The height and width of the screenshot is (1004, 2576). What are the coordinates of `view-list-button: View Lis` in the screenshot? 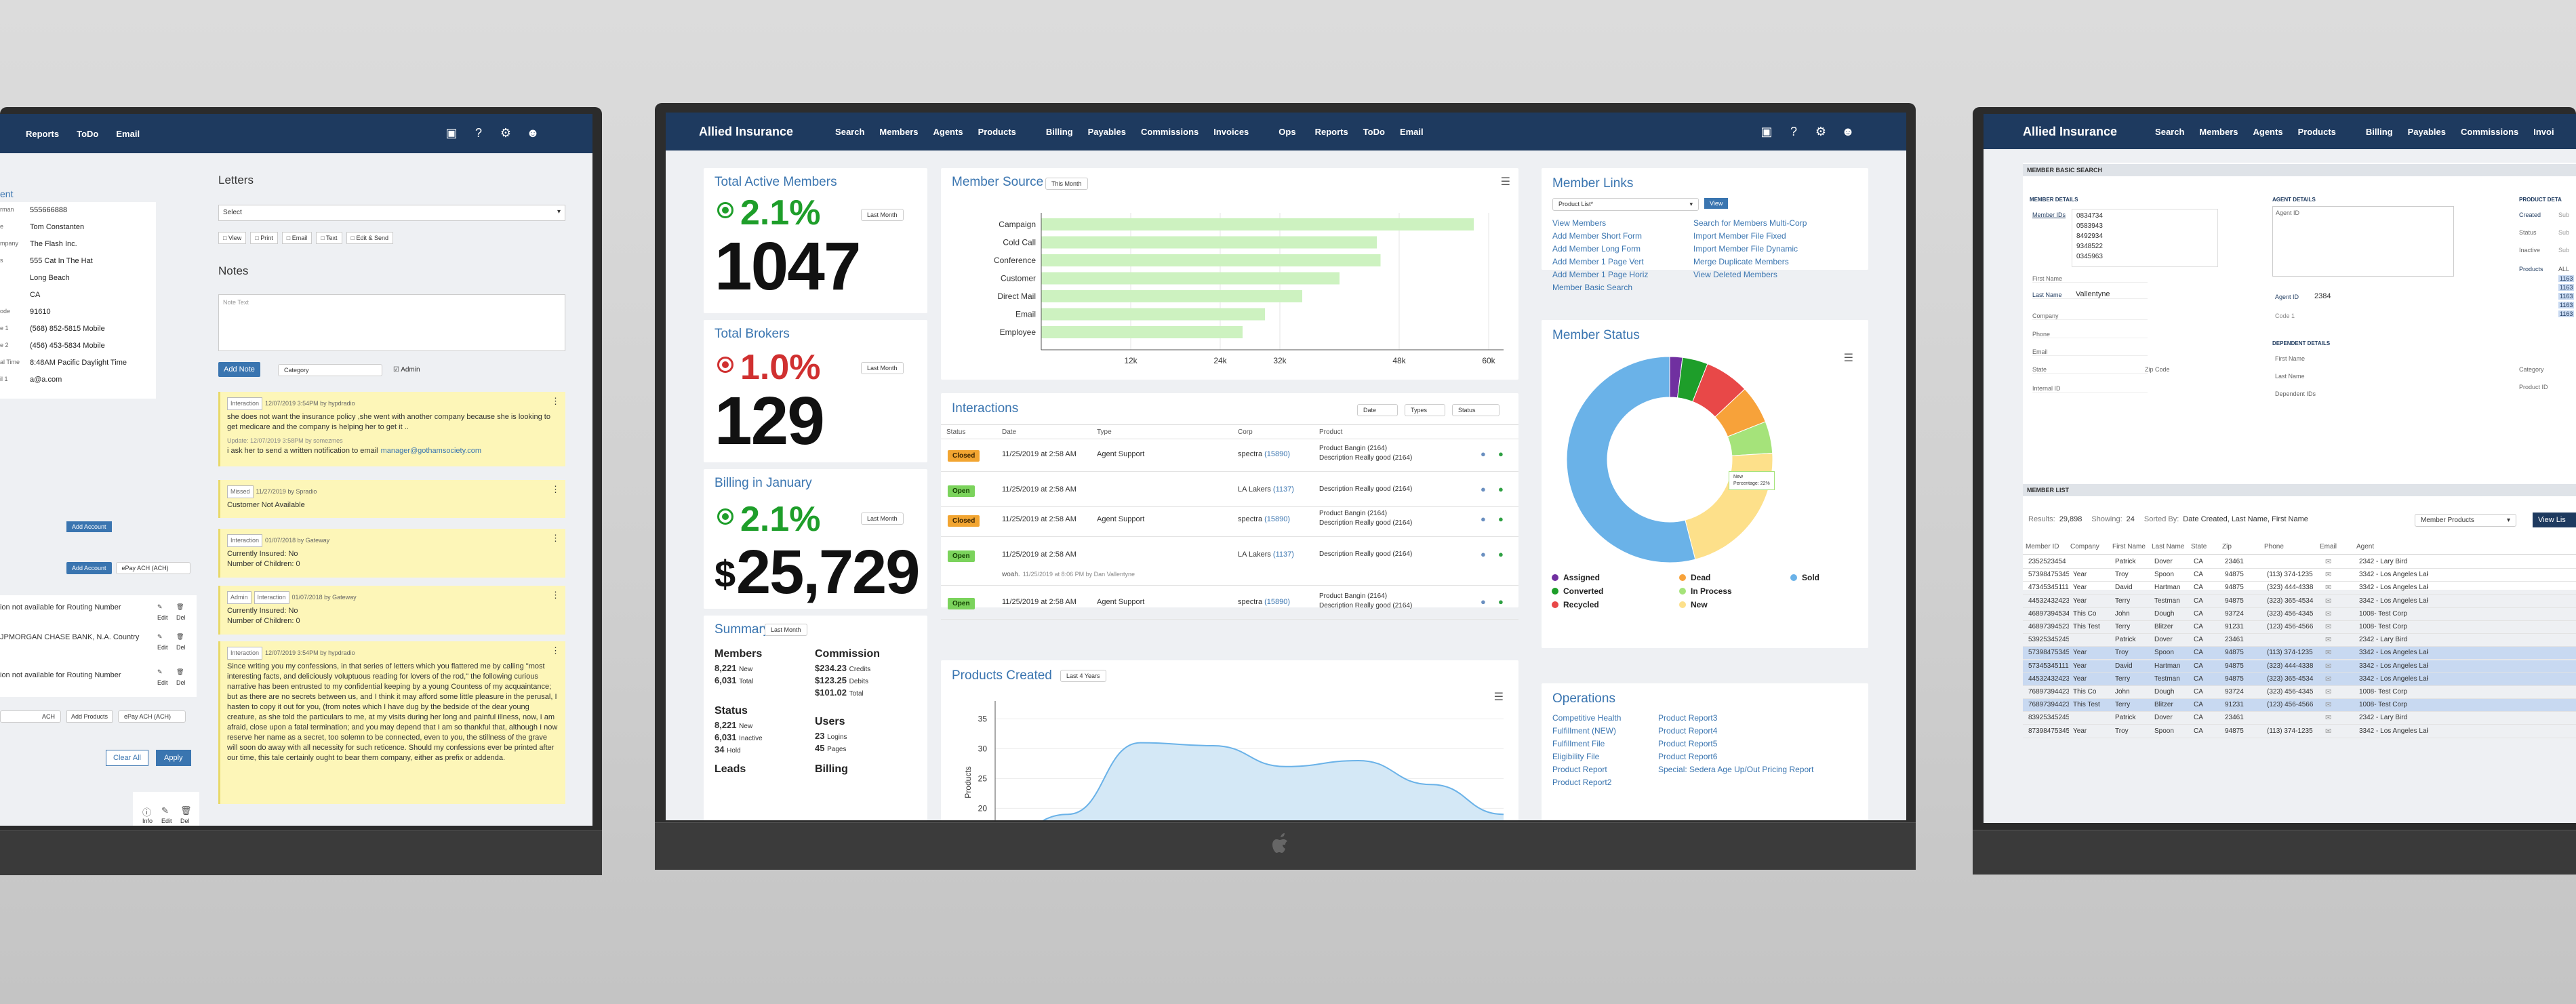 It's located at (2554, 520).